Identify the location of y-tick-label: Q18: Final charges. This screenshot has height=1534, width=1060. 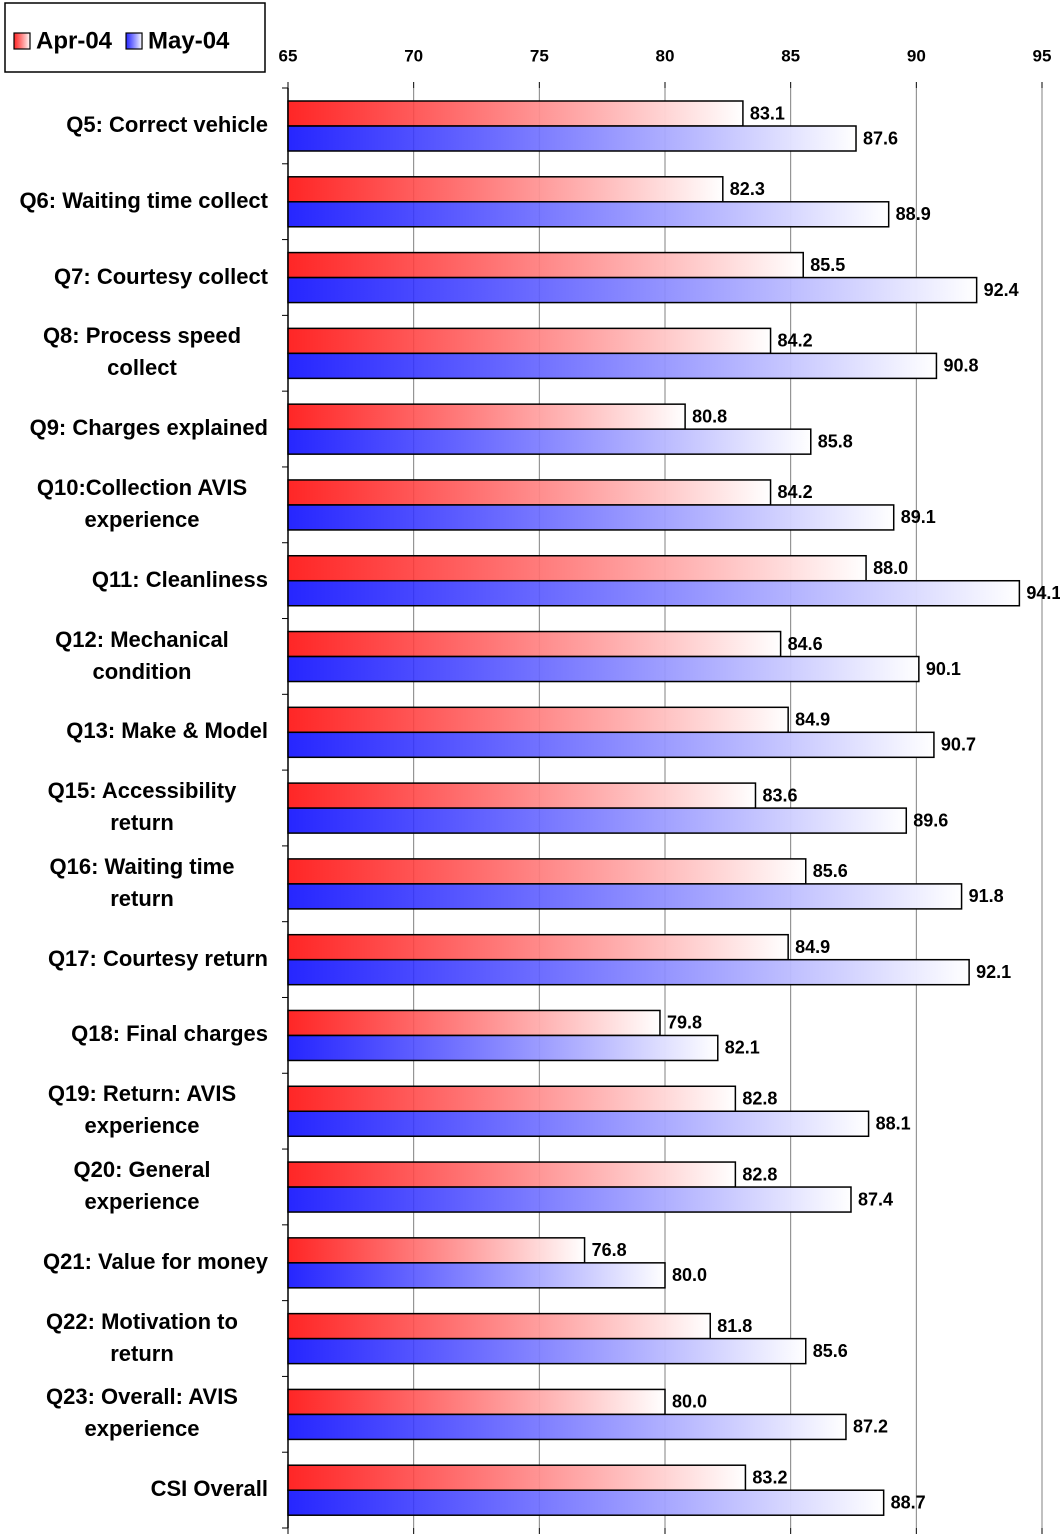
(169, 1034).